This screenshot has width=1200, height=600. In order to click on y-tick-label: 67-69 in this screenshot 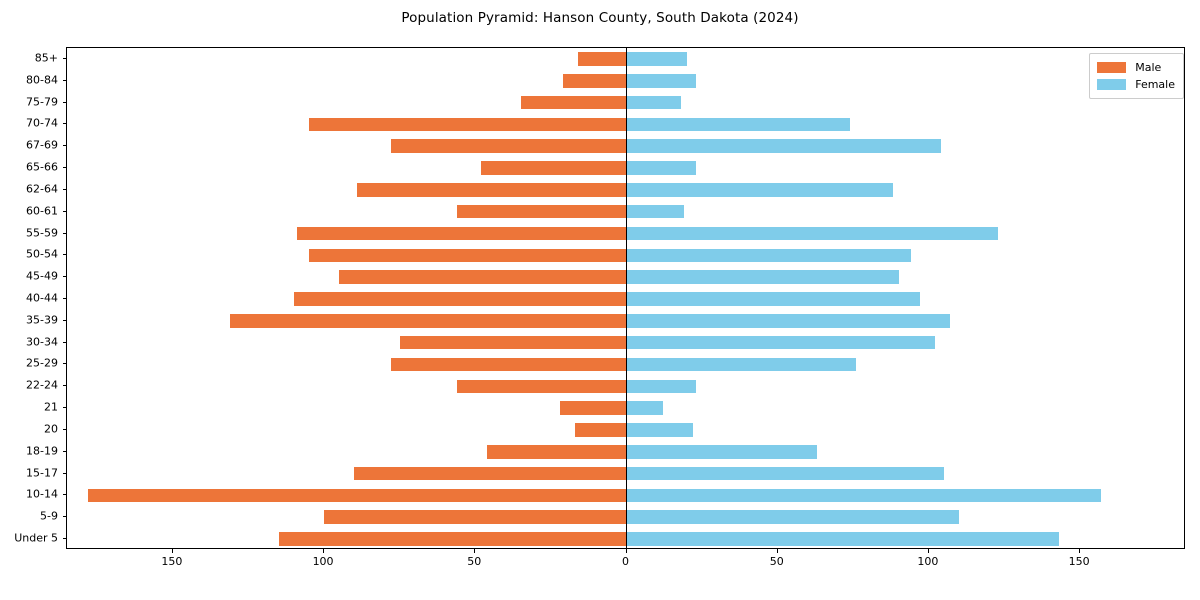, I will do `click(42, 145)`.